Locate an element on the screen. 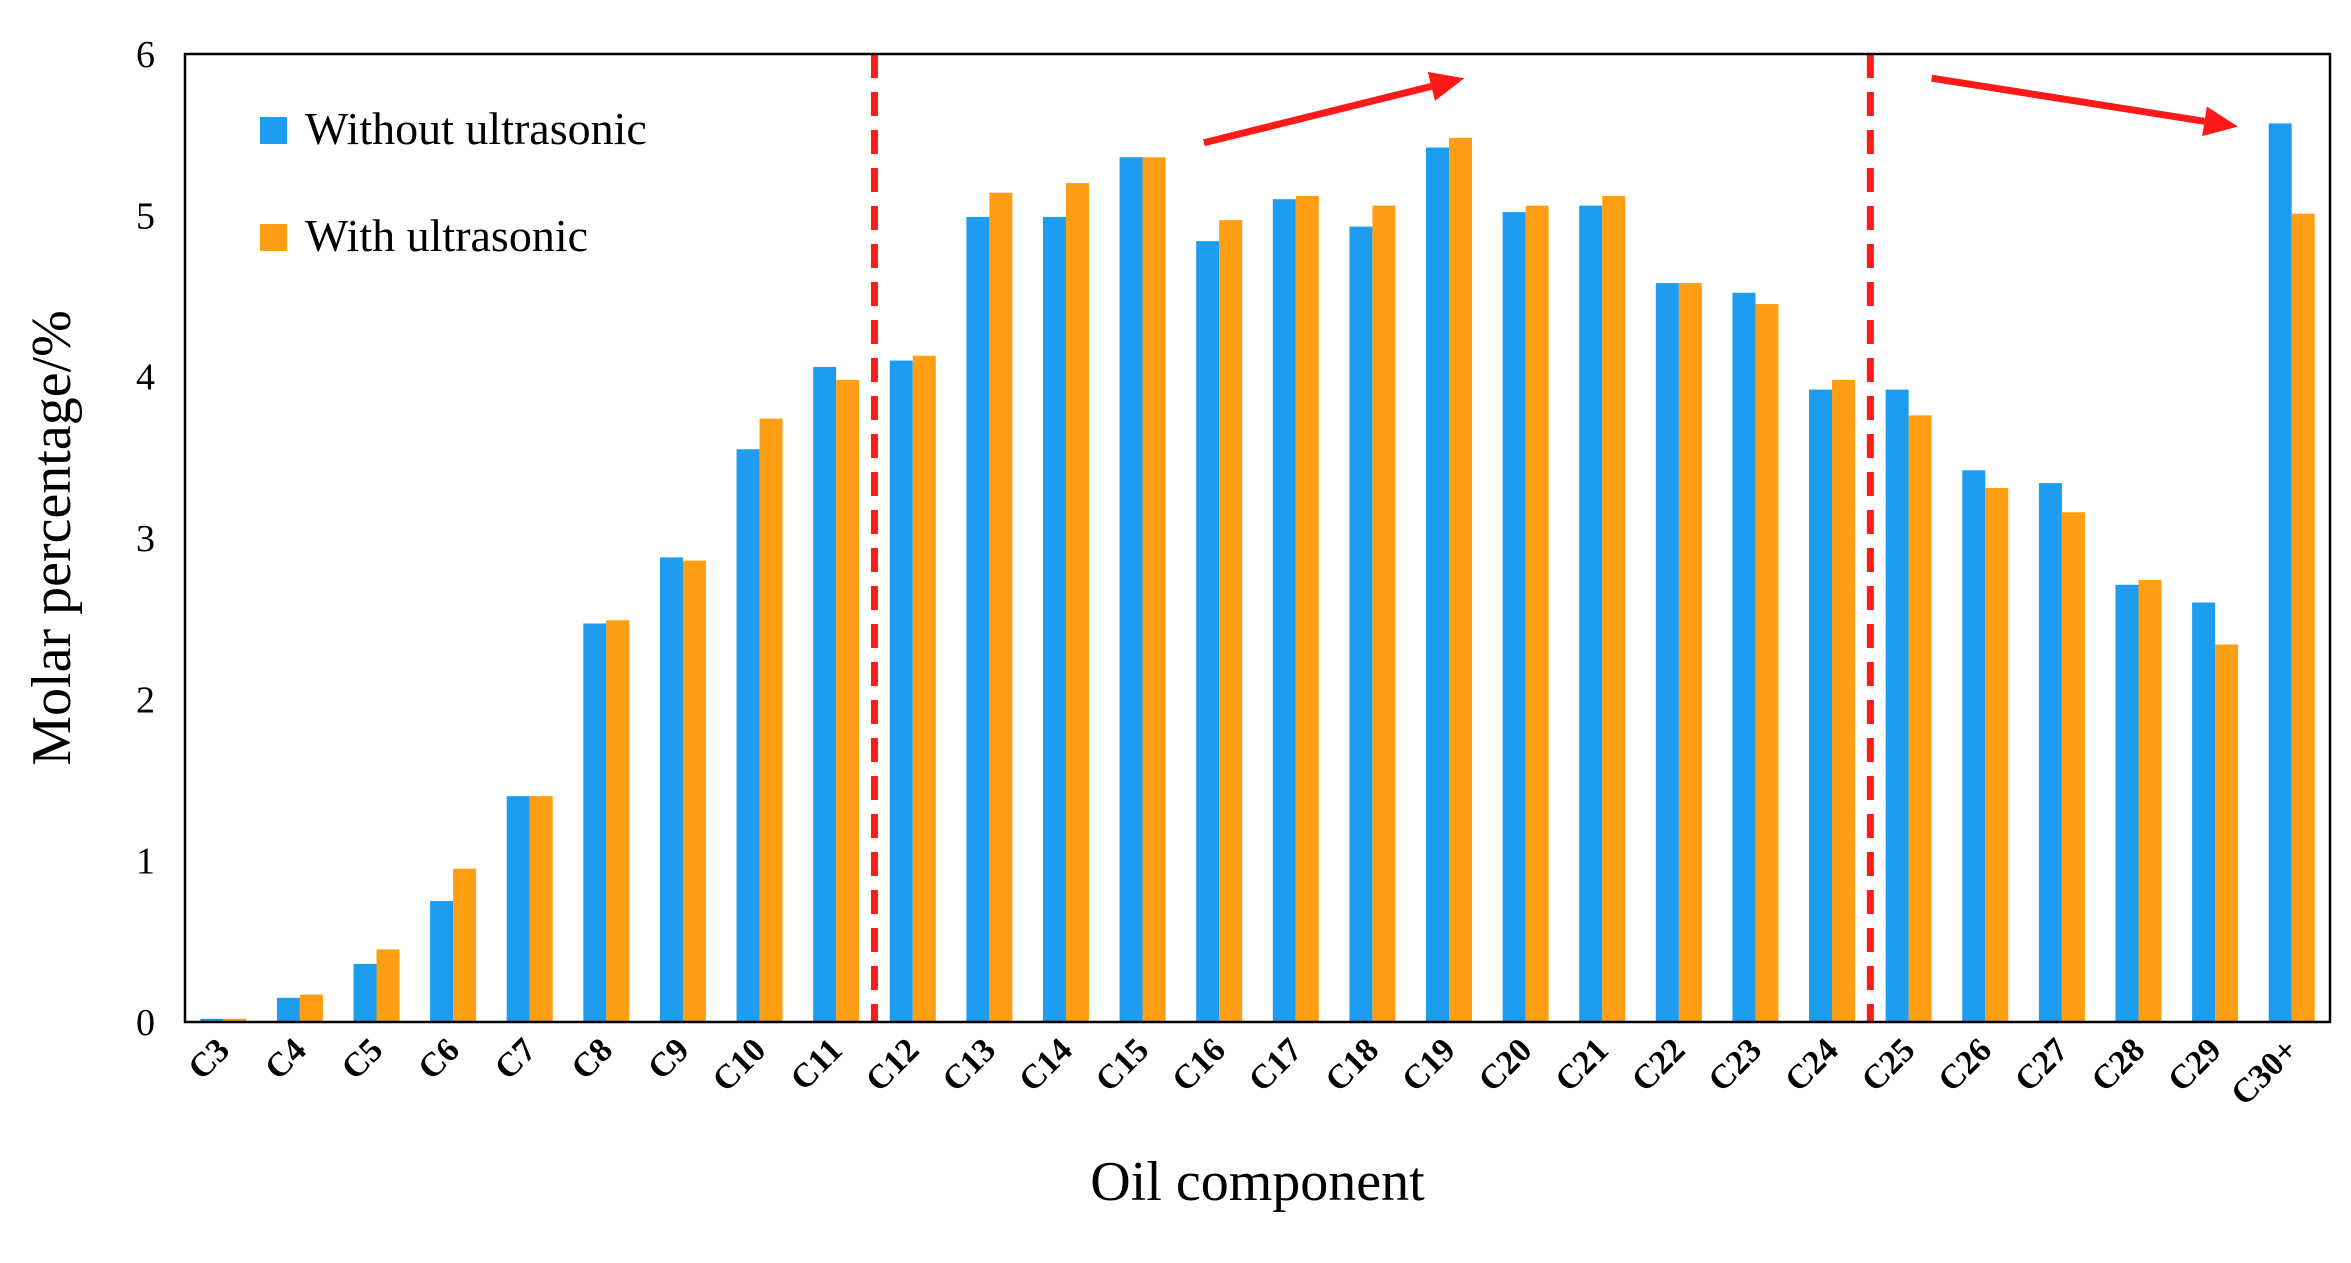  y-tick-label: 0 is located at coordinates (145, 1023).